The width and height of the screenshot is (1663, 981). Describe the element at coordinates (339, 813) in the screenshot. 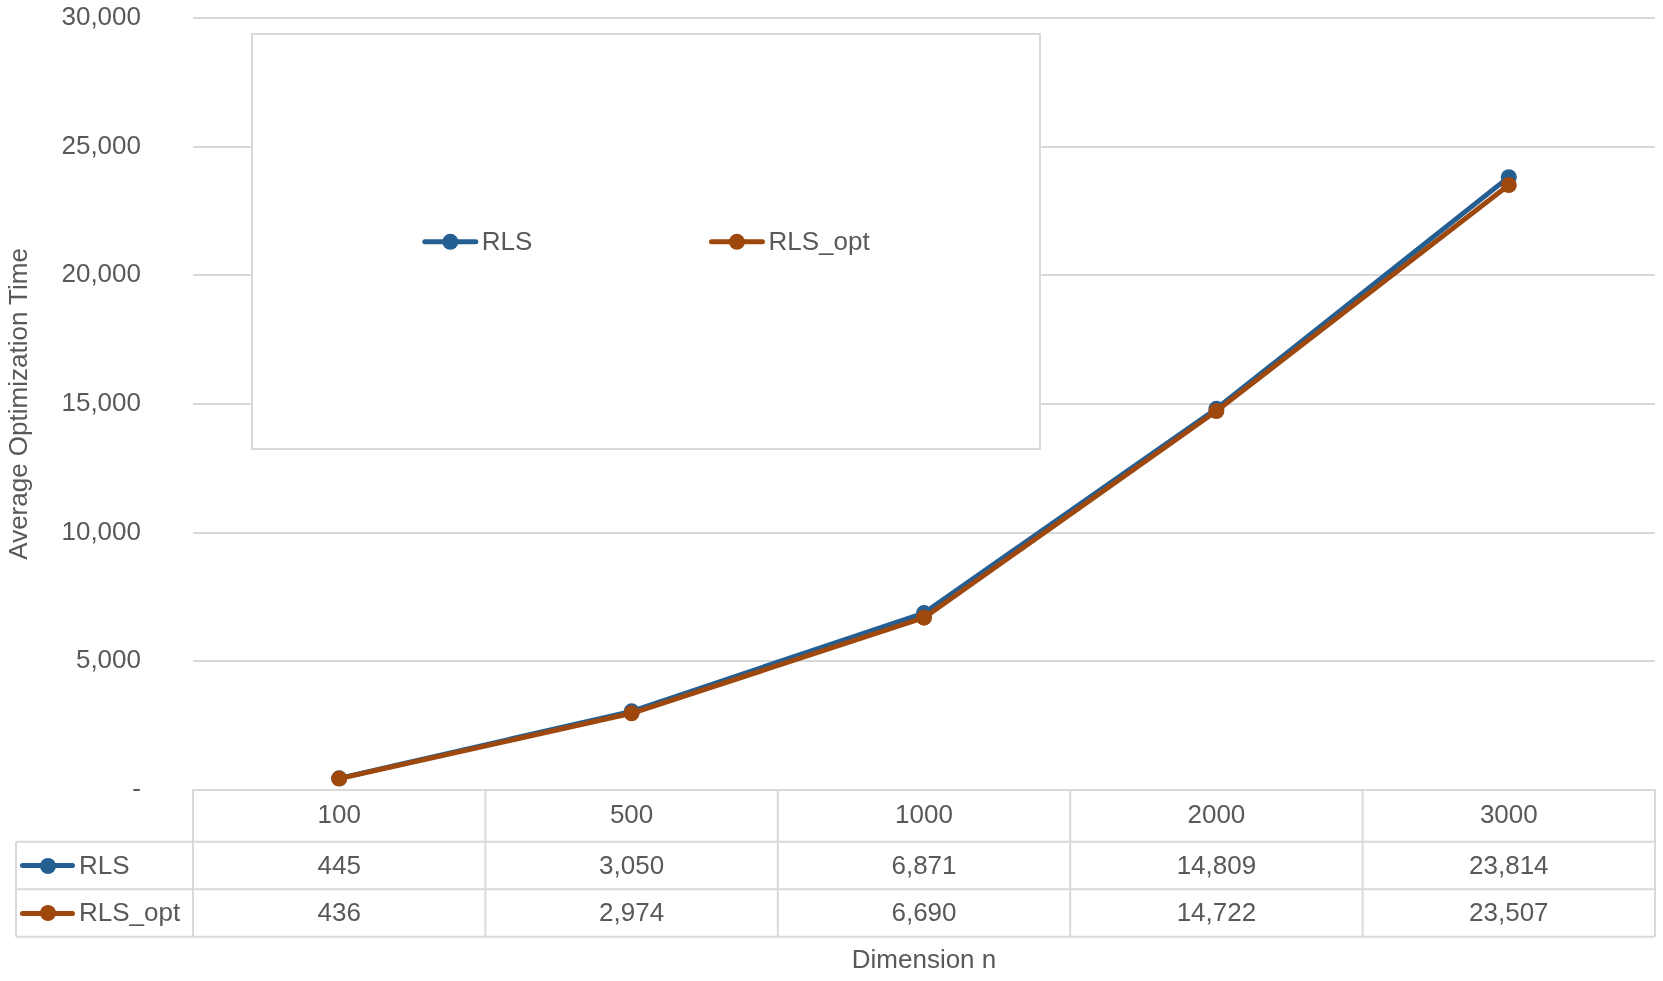

I see `x-tick-label: 100` at that location.